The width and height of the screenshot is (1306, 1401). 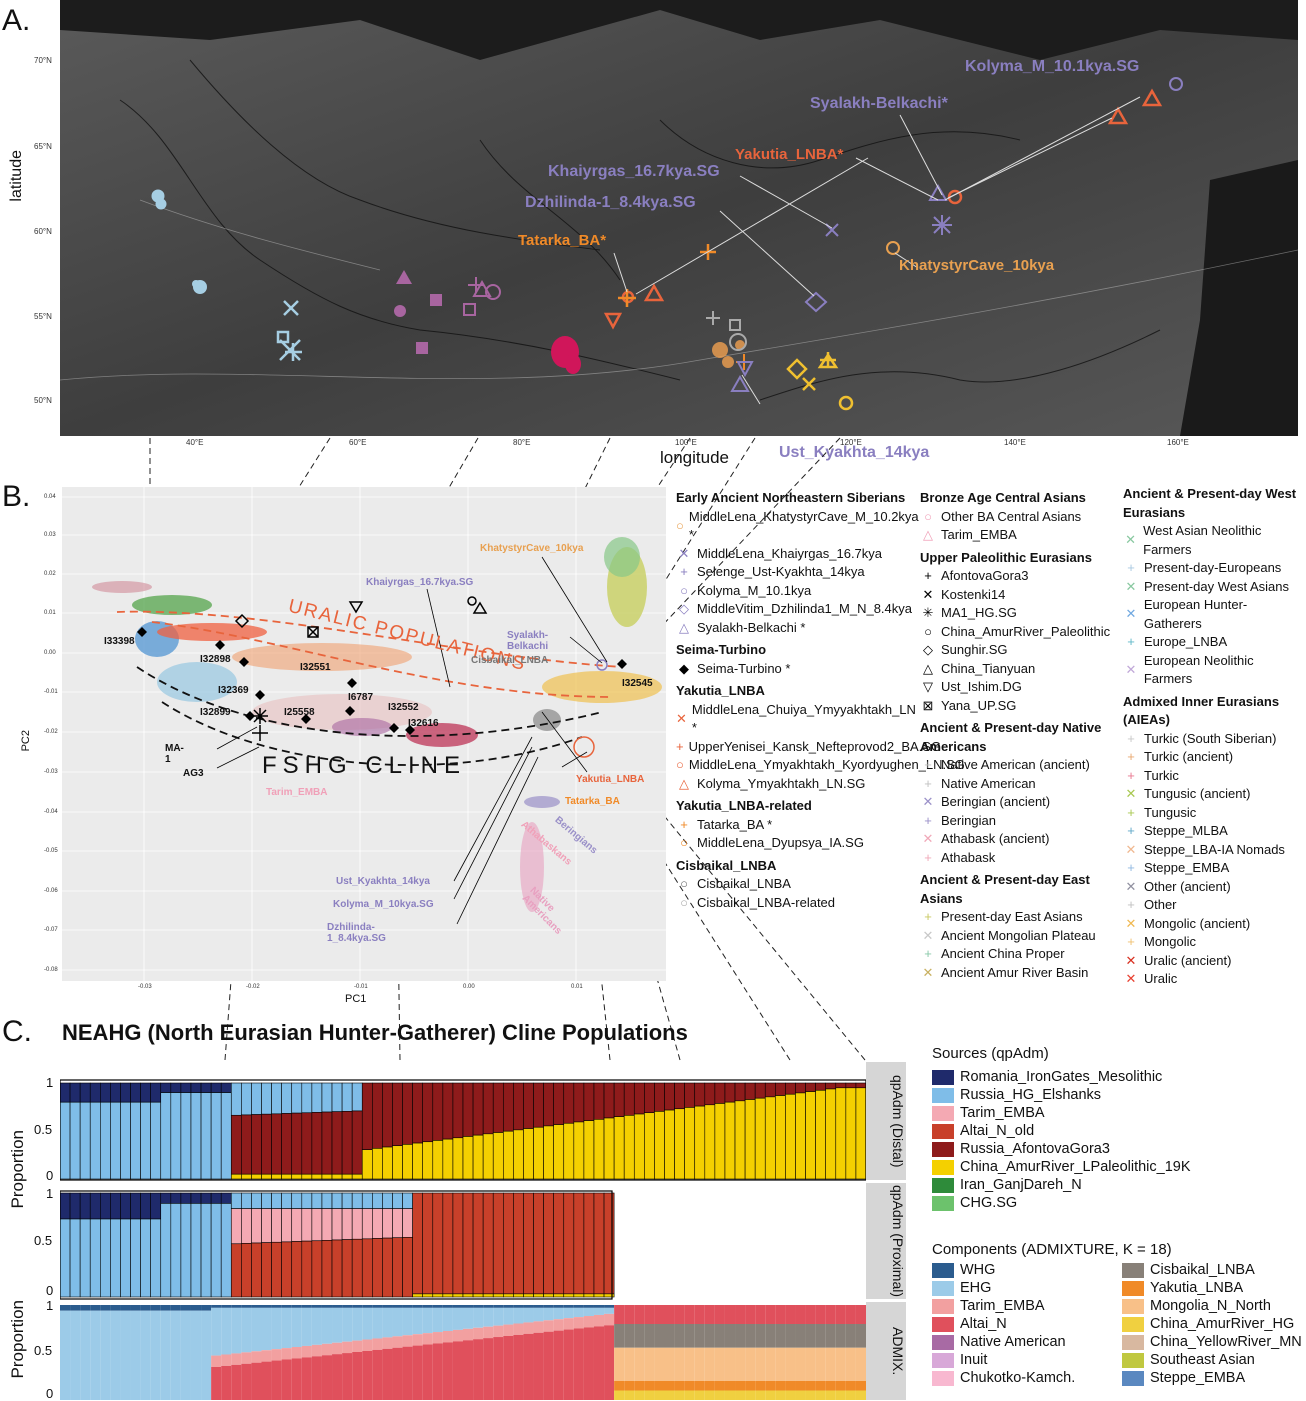 I want to click on admix-y-label: Proportion, so click(x=17, y=1339).